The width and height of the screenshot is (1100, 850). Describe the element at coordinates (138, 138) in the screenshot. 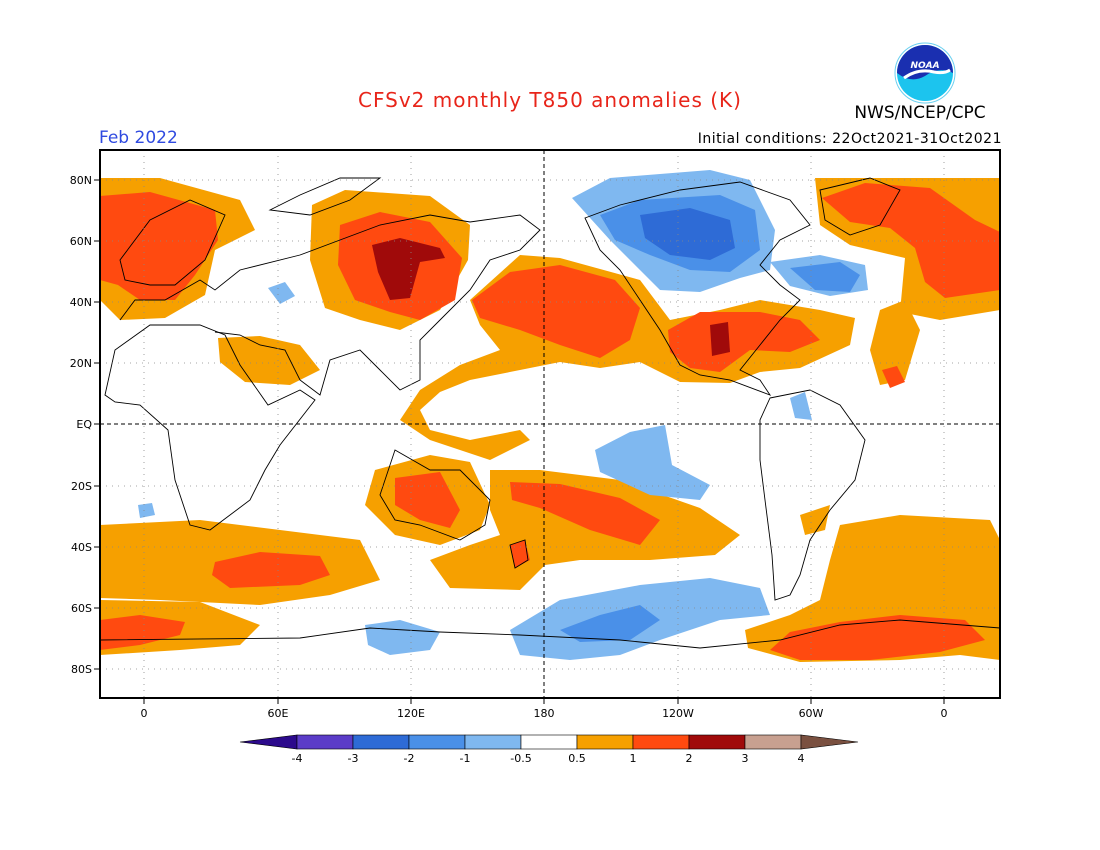

I see `target-month-label: Feb 2022` at that location.